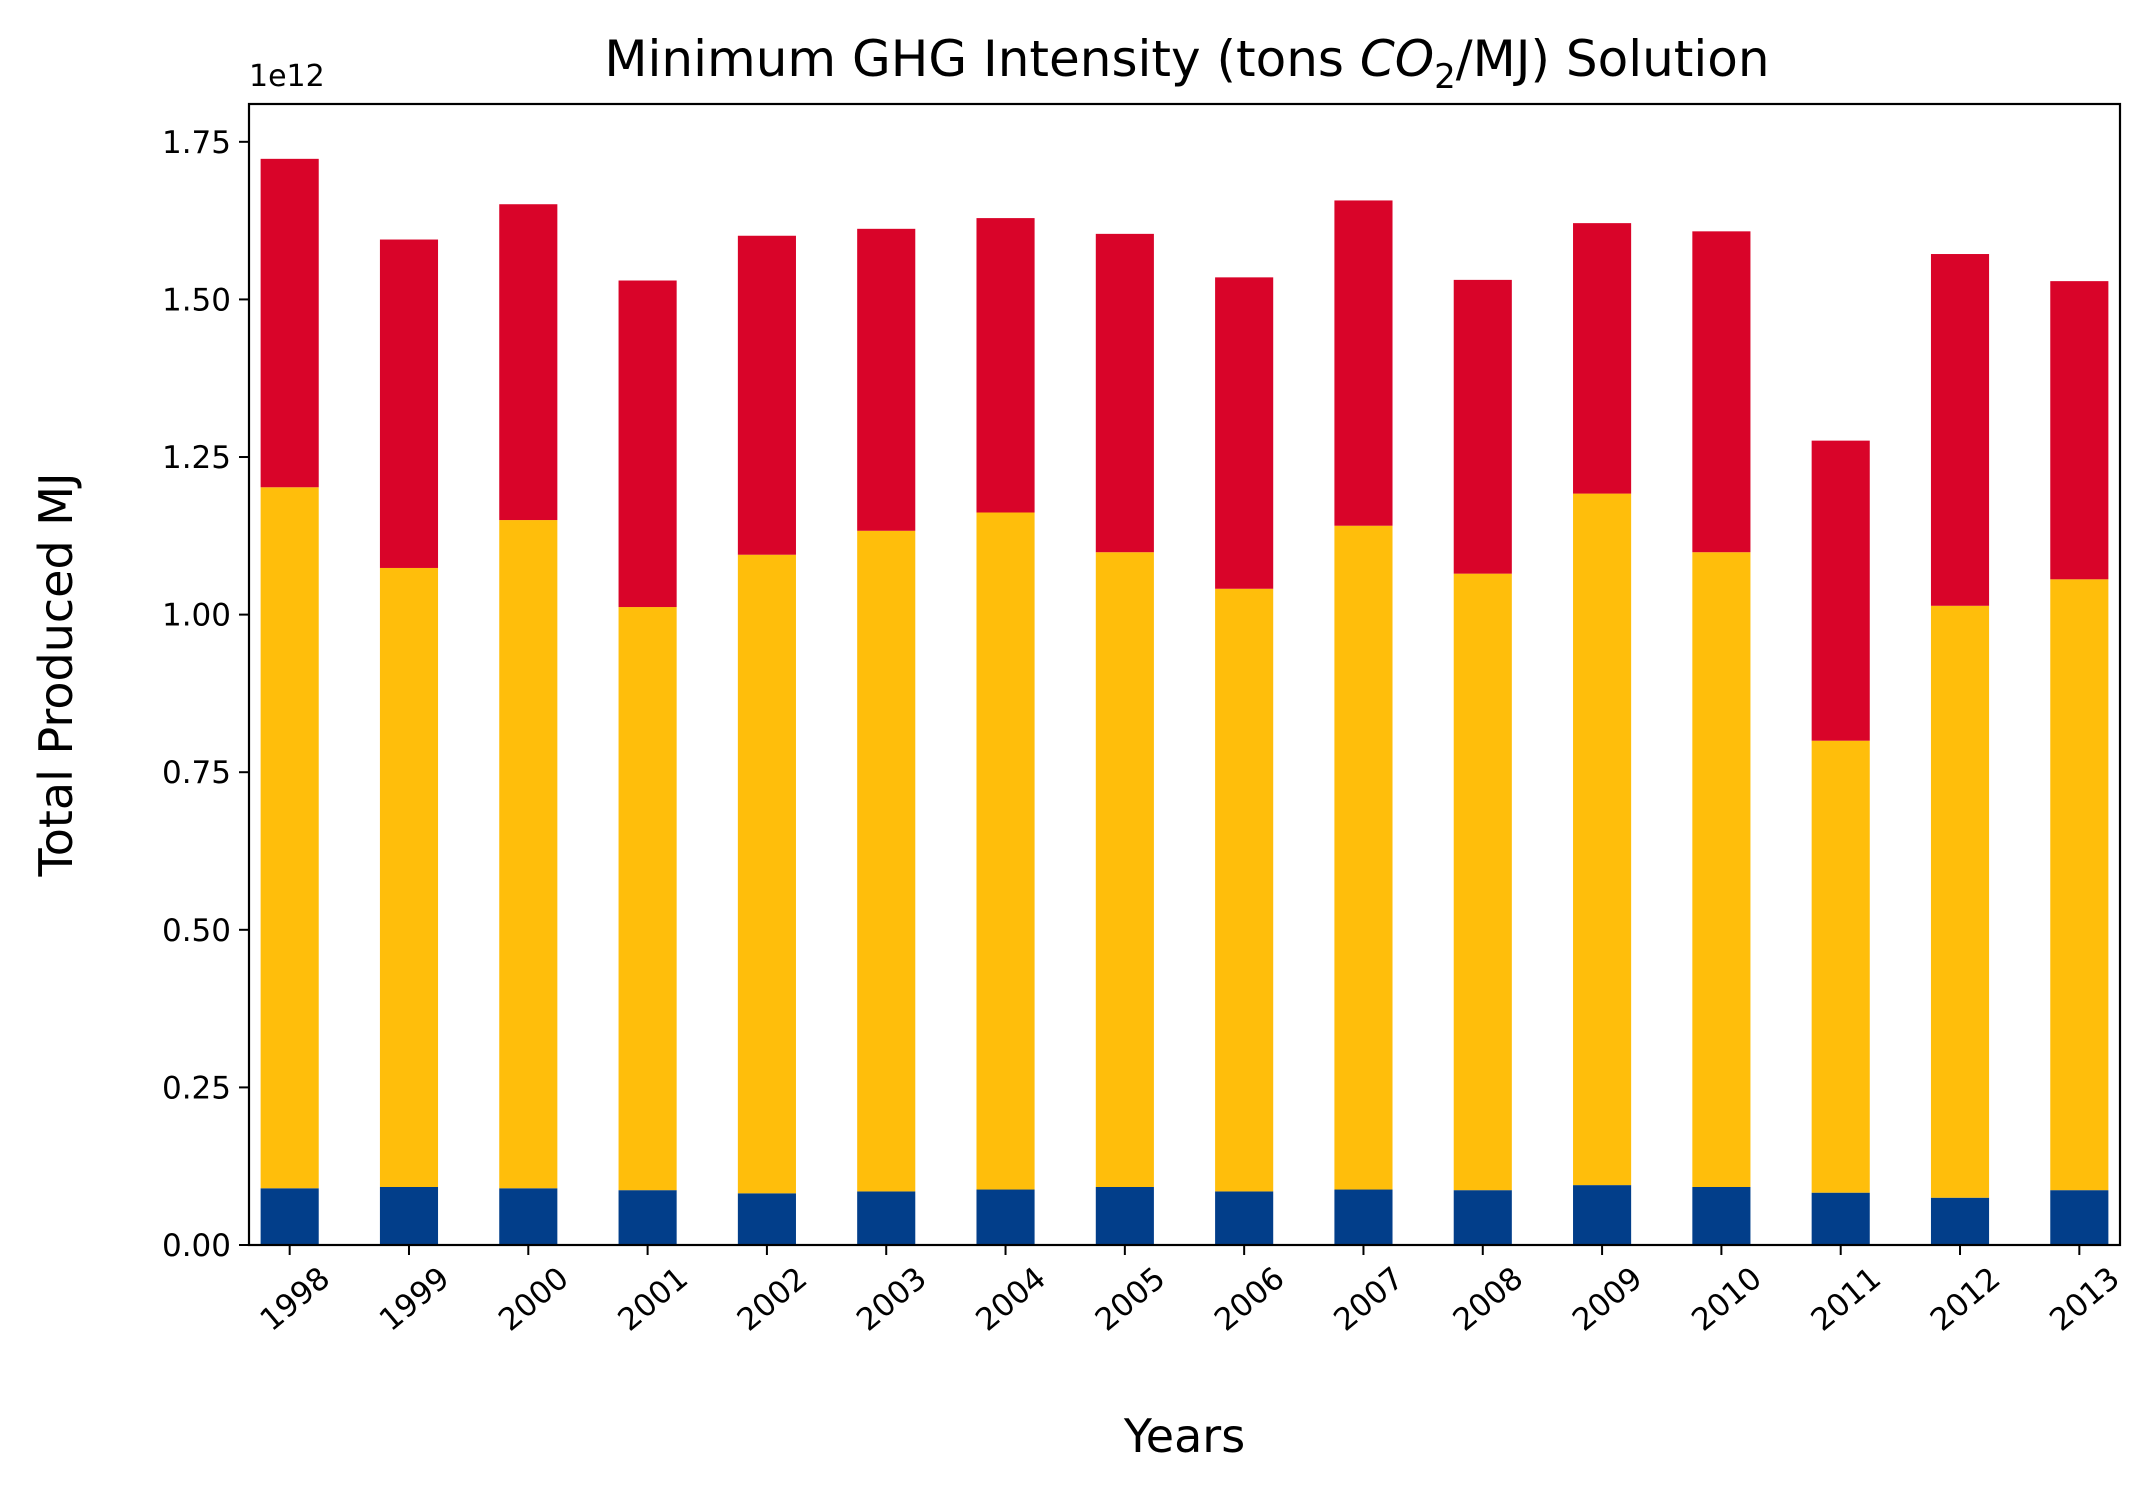 The width and height of the screenshot is (2143, 1491). What do you see at coordinates (1489, 1299) in the screenshot?
I see `x-tick-label: 2008` at bounding box center [1489, 1299].